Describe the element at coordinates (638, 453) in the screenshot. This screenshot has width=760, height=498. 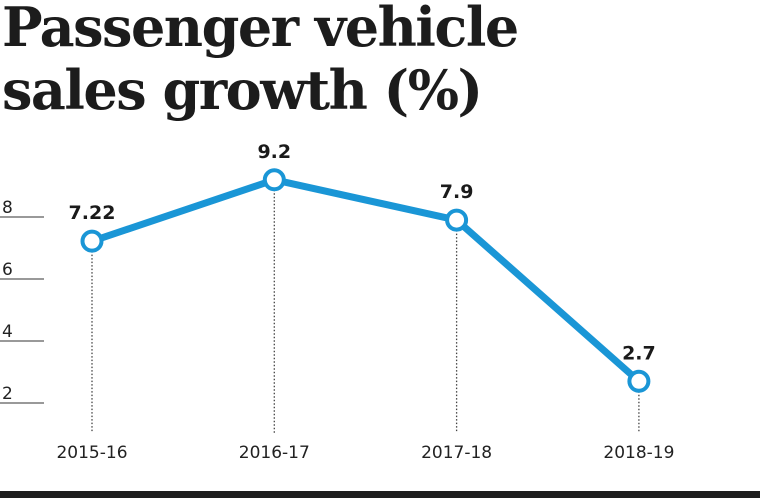
I see `x-tick-label: 2018-19` at that location.